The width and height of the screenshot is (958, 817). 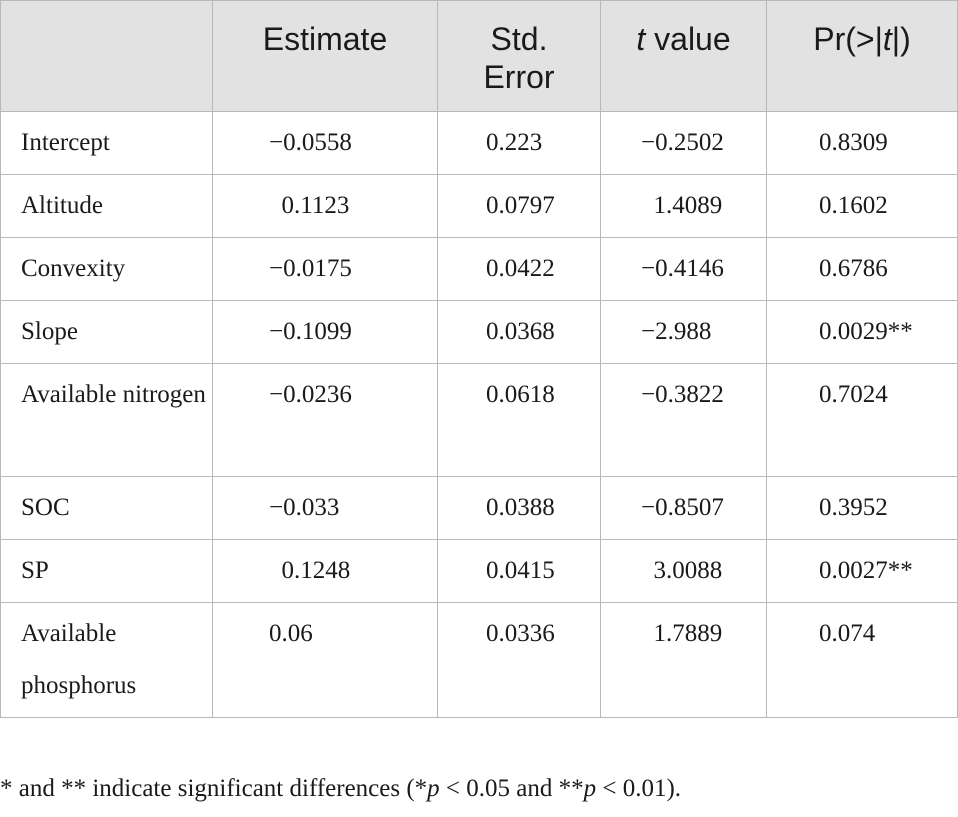 What do you see at coordinates (519, 206) in the screenshot?
I see `cell-std-error: 0.0797` at bounding box center [519, 206].